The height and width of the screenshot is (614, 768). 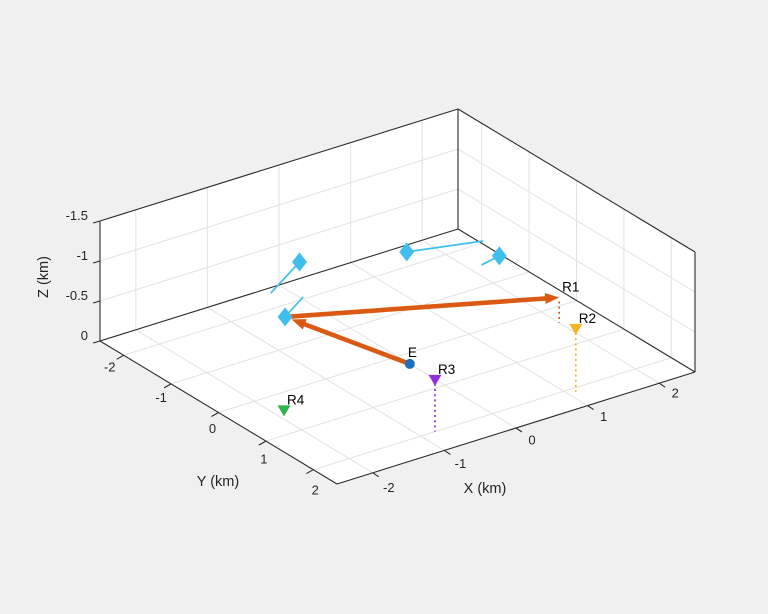 What do you see at coordinates (84, 335) in the screenshot?
I see `z-axis-tick-label: 0` at bounding box center [84, 335].